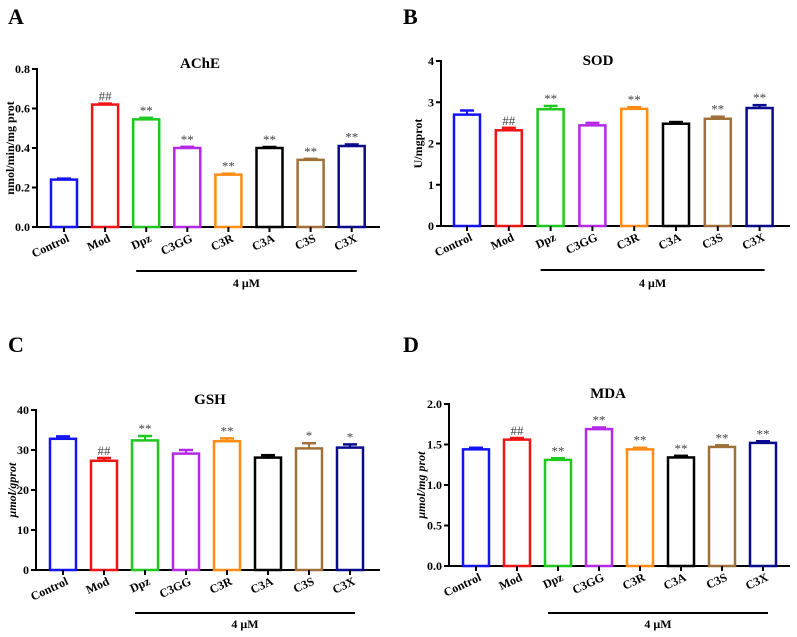 The width and height of the screenshot is (797, 637). What do you see at coordinates (411, 344) in the screenshot?
I see `panel-letter: D` at bounding box center [411, 344].